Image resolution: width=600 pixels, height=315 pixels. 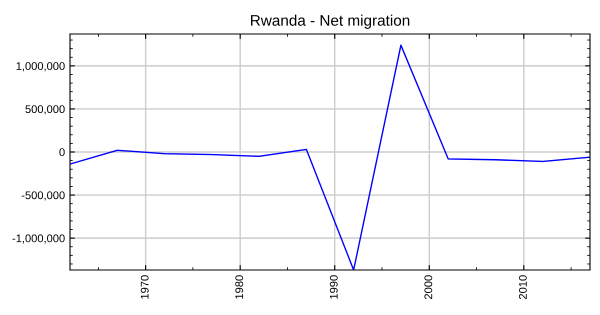 What do you see at coordinates (62, 152) in the screenshot?
I see `y-tick-label: 0` at bounding box center [62, 152].